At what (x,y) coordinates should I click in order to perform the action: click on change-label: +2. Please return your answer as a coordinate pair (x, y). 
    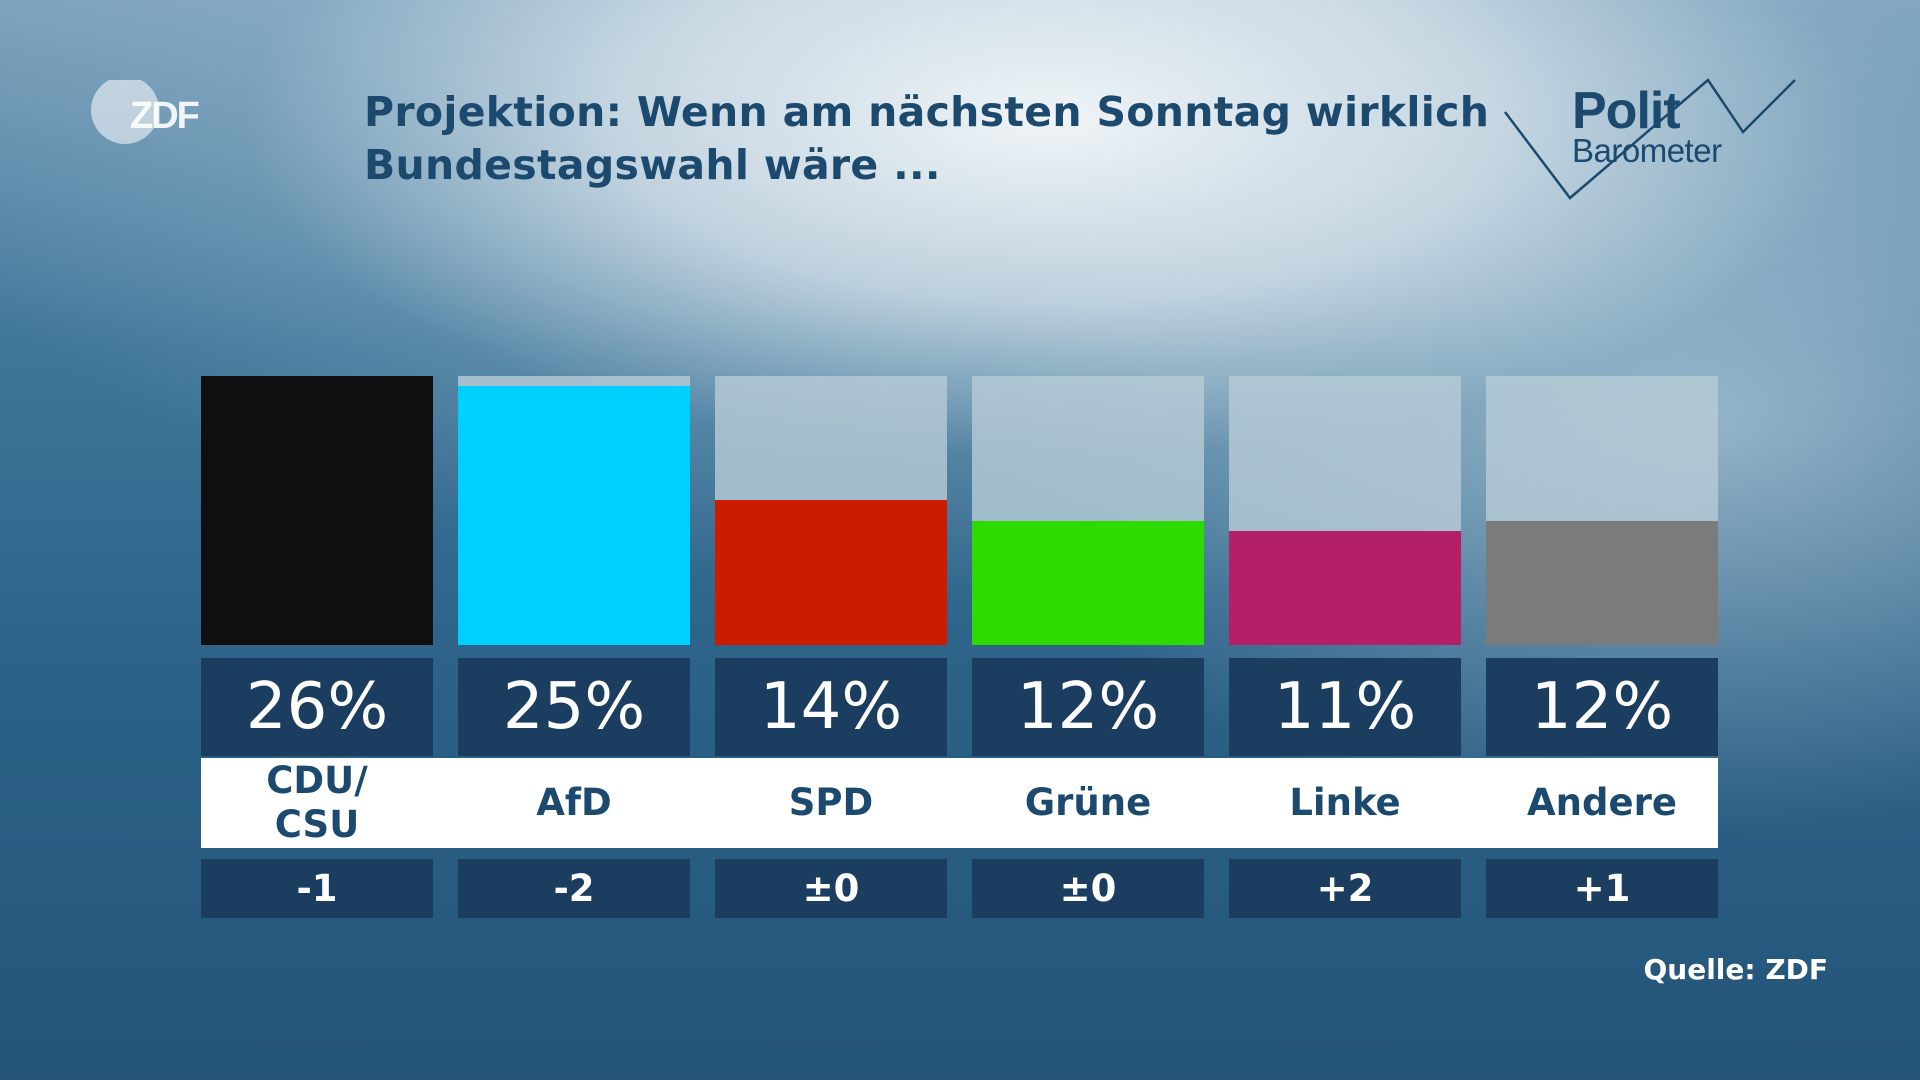
    Looking at the image, I should click on (1345, 888).